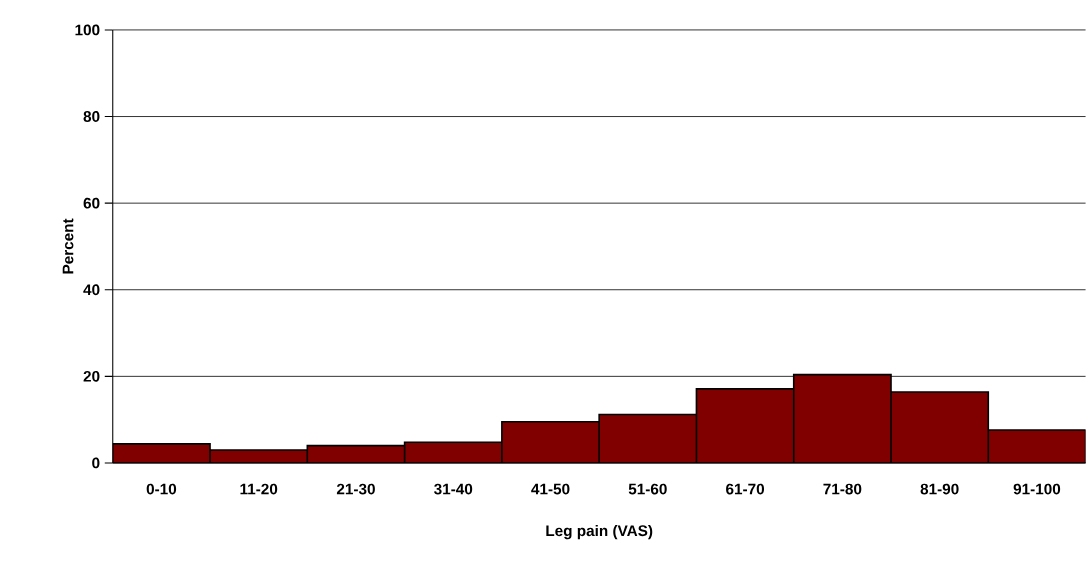  Describe the element at coordinates (91, 290) in the screenshot. I see `y-tick-label: 40` at that location.